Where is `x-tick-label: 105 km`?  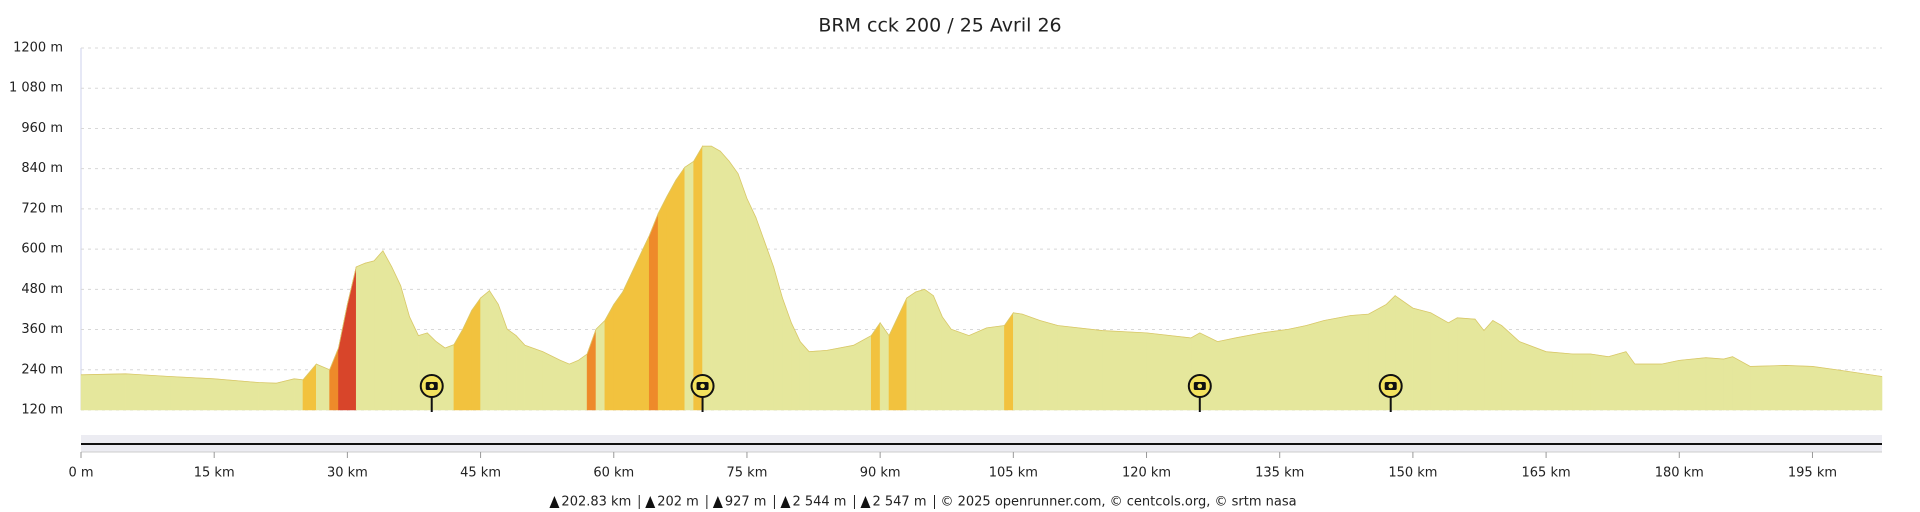 x-tick-label: 105 km is located at coordinates (1013, 473).